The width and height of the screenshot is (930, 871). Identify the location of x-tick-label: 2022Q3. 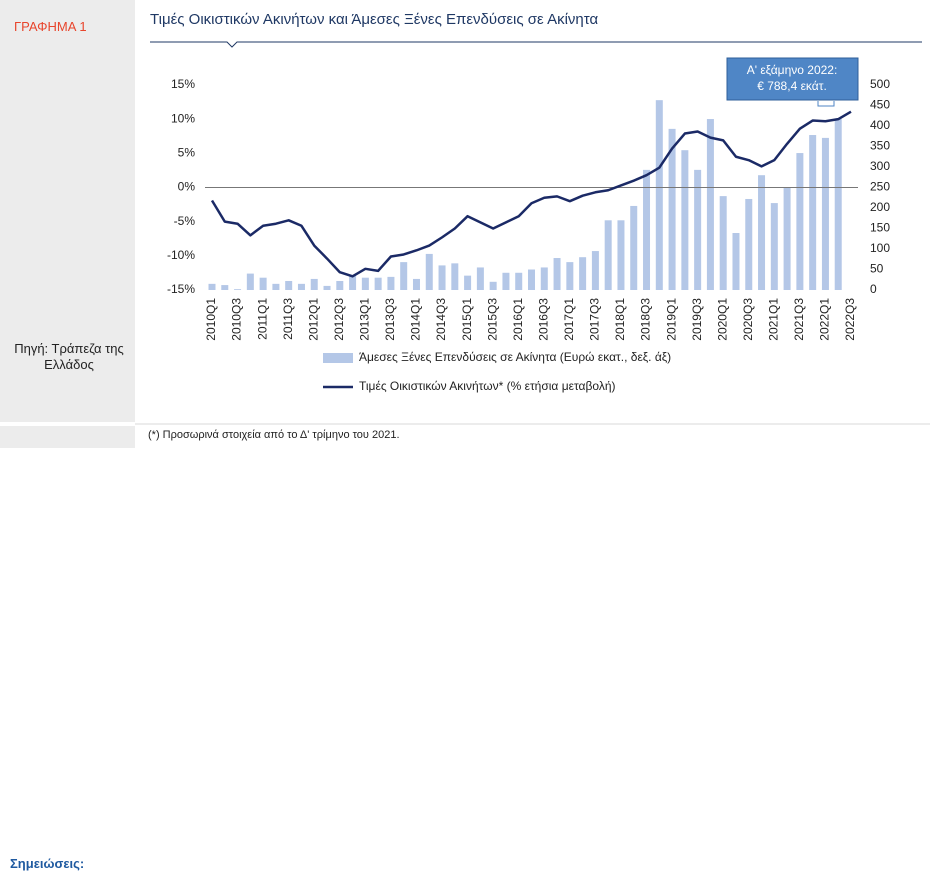
(850, 319).